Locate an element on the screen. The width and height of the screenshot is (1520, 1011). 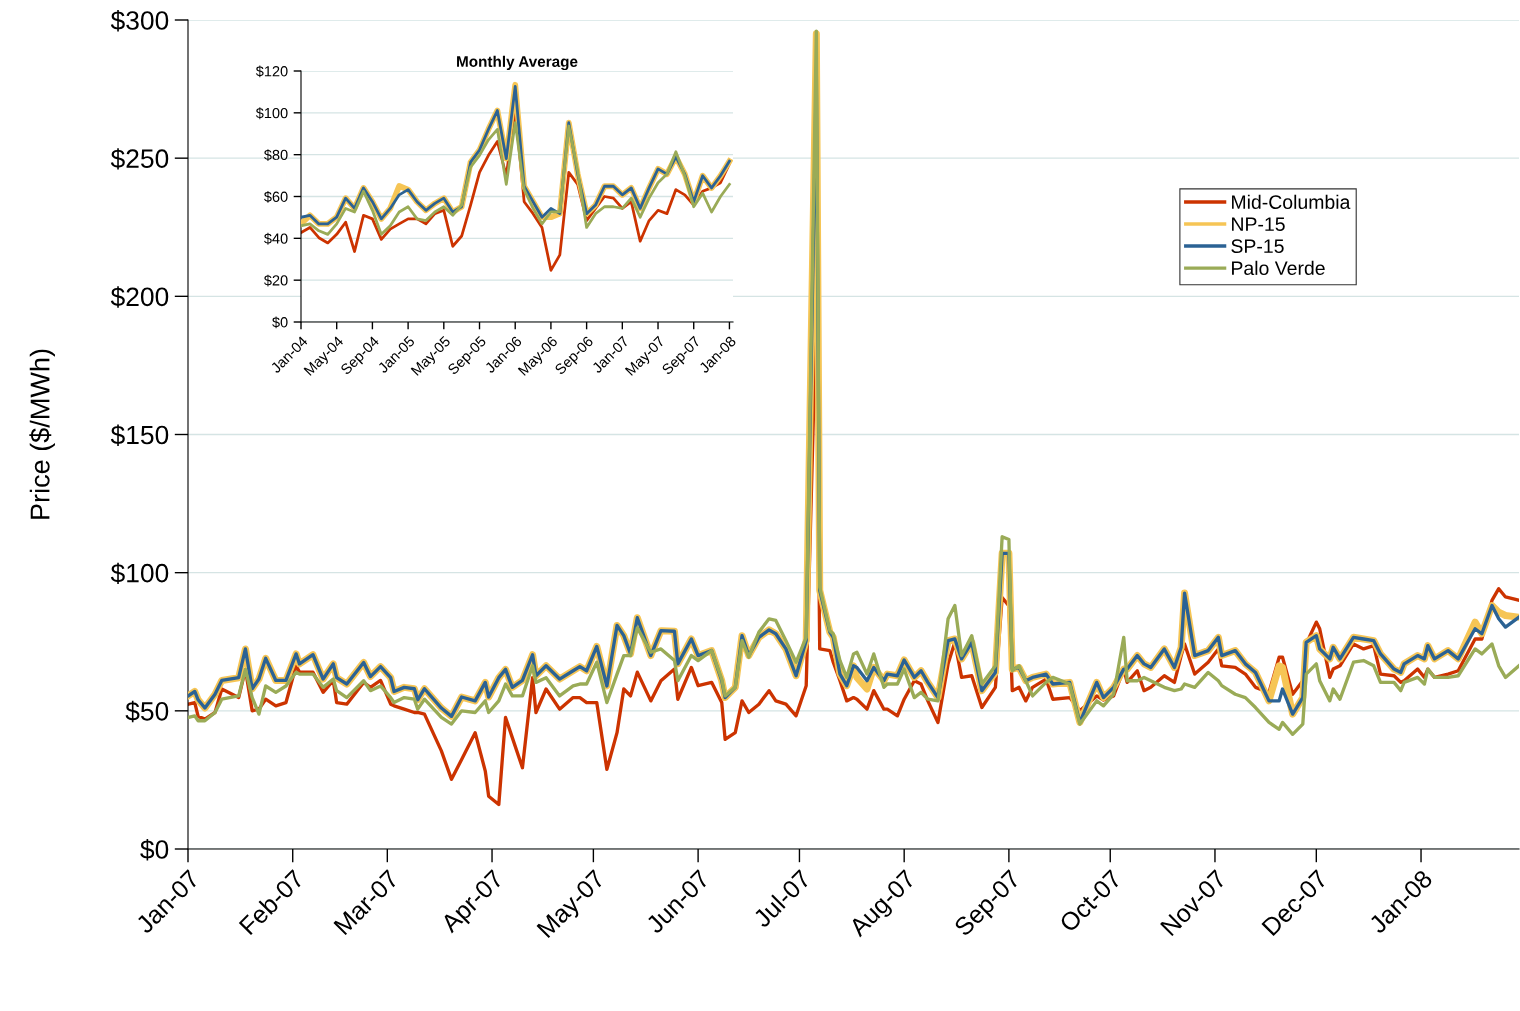
y-tick-label: $60 is located at coordinates (275, 196).